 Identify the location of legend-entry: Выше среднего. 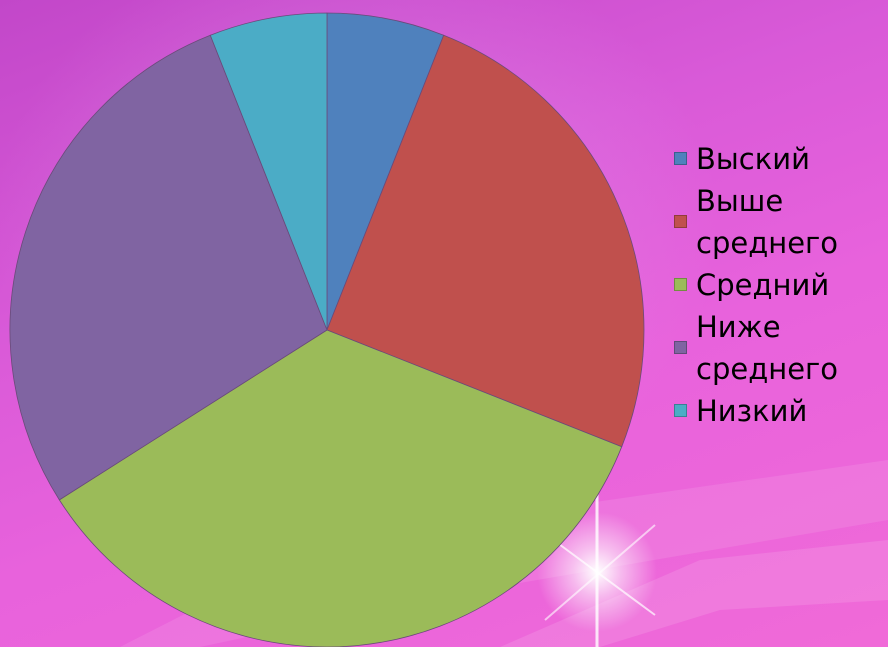
(777, 222).